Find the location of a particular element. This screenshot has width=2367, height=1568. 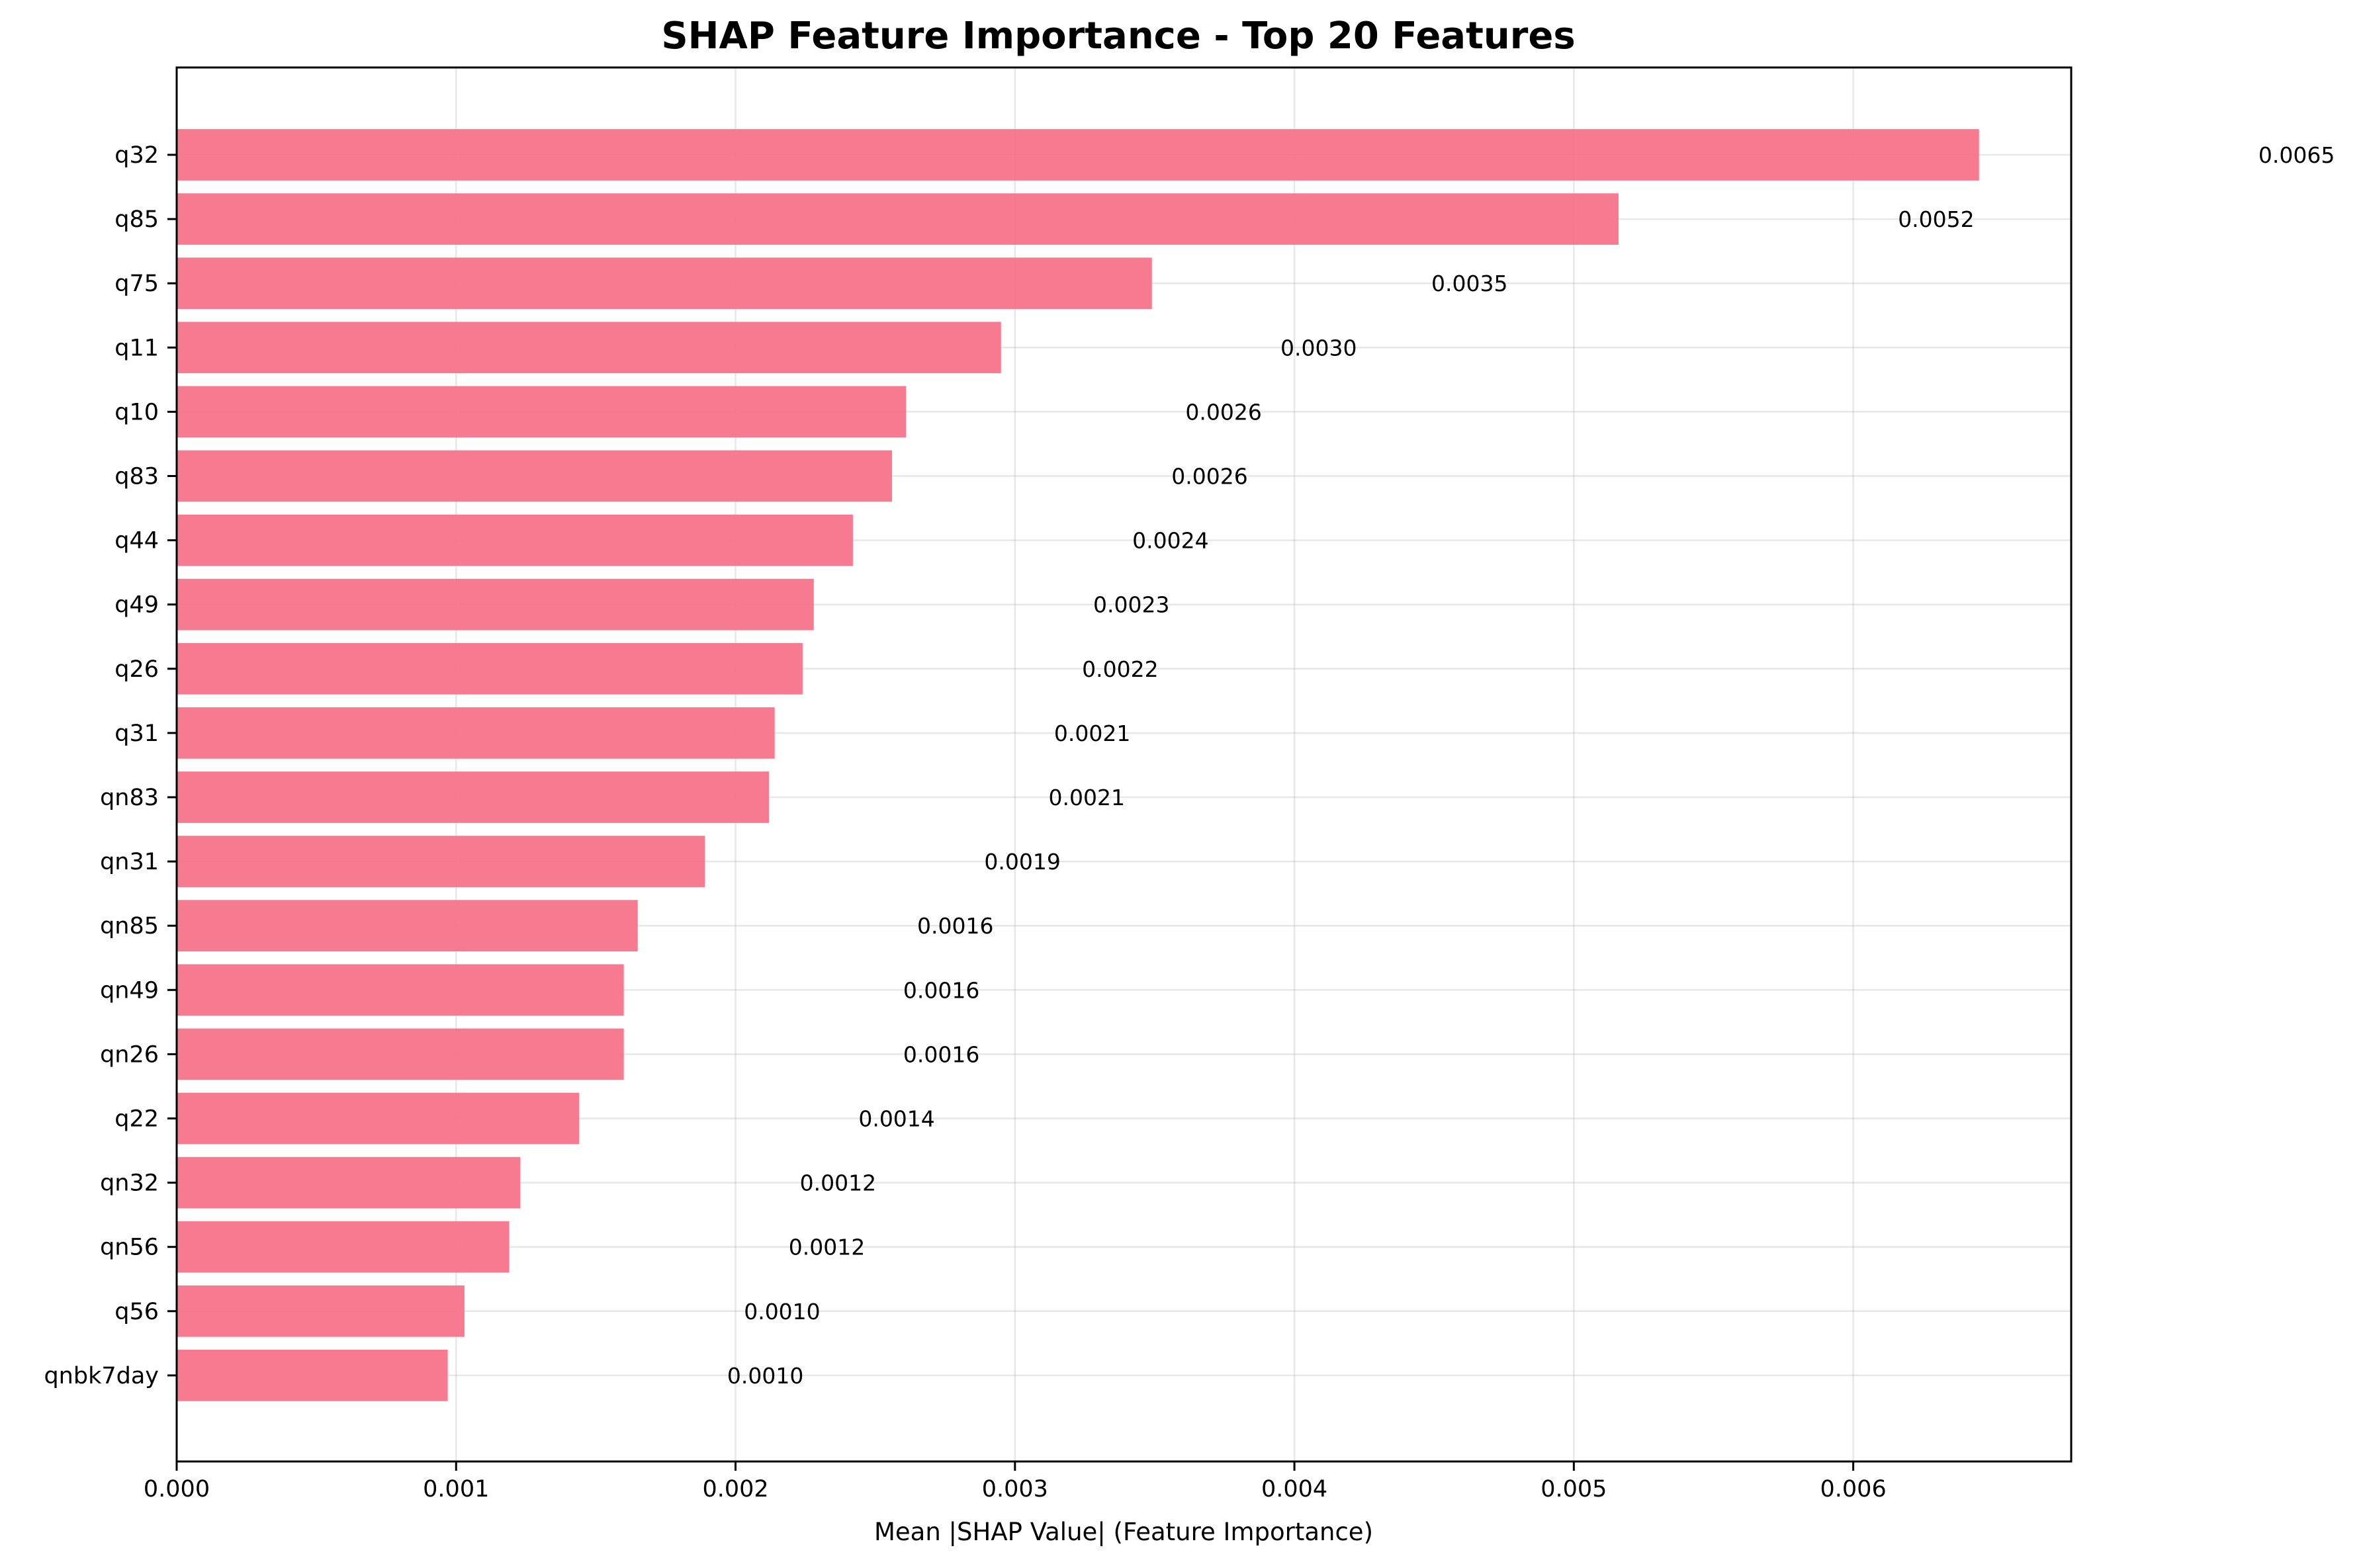

bar-qn31 is located at coordinates (441, 862).